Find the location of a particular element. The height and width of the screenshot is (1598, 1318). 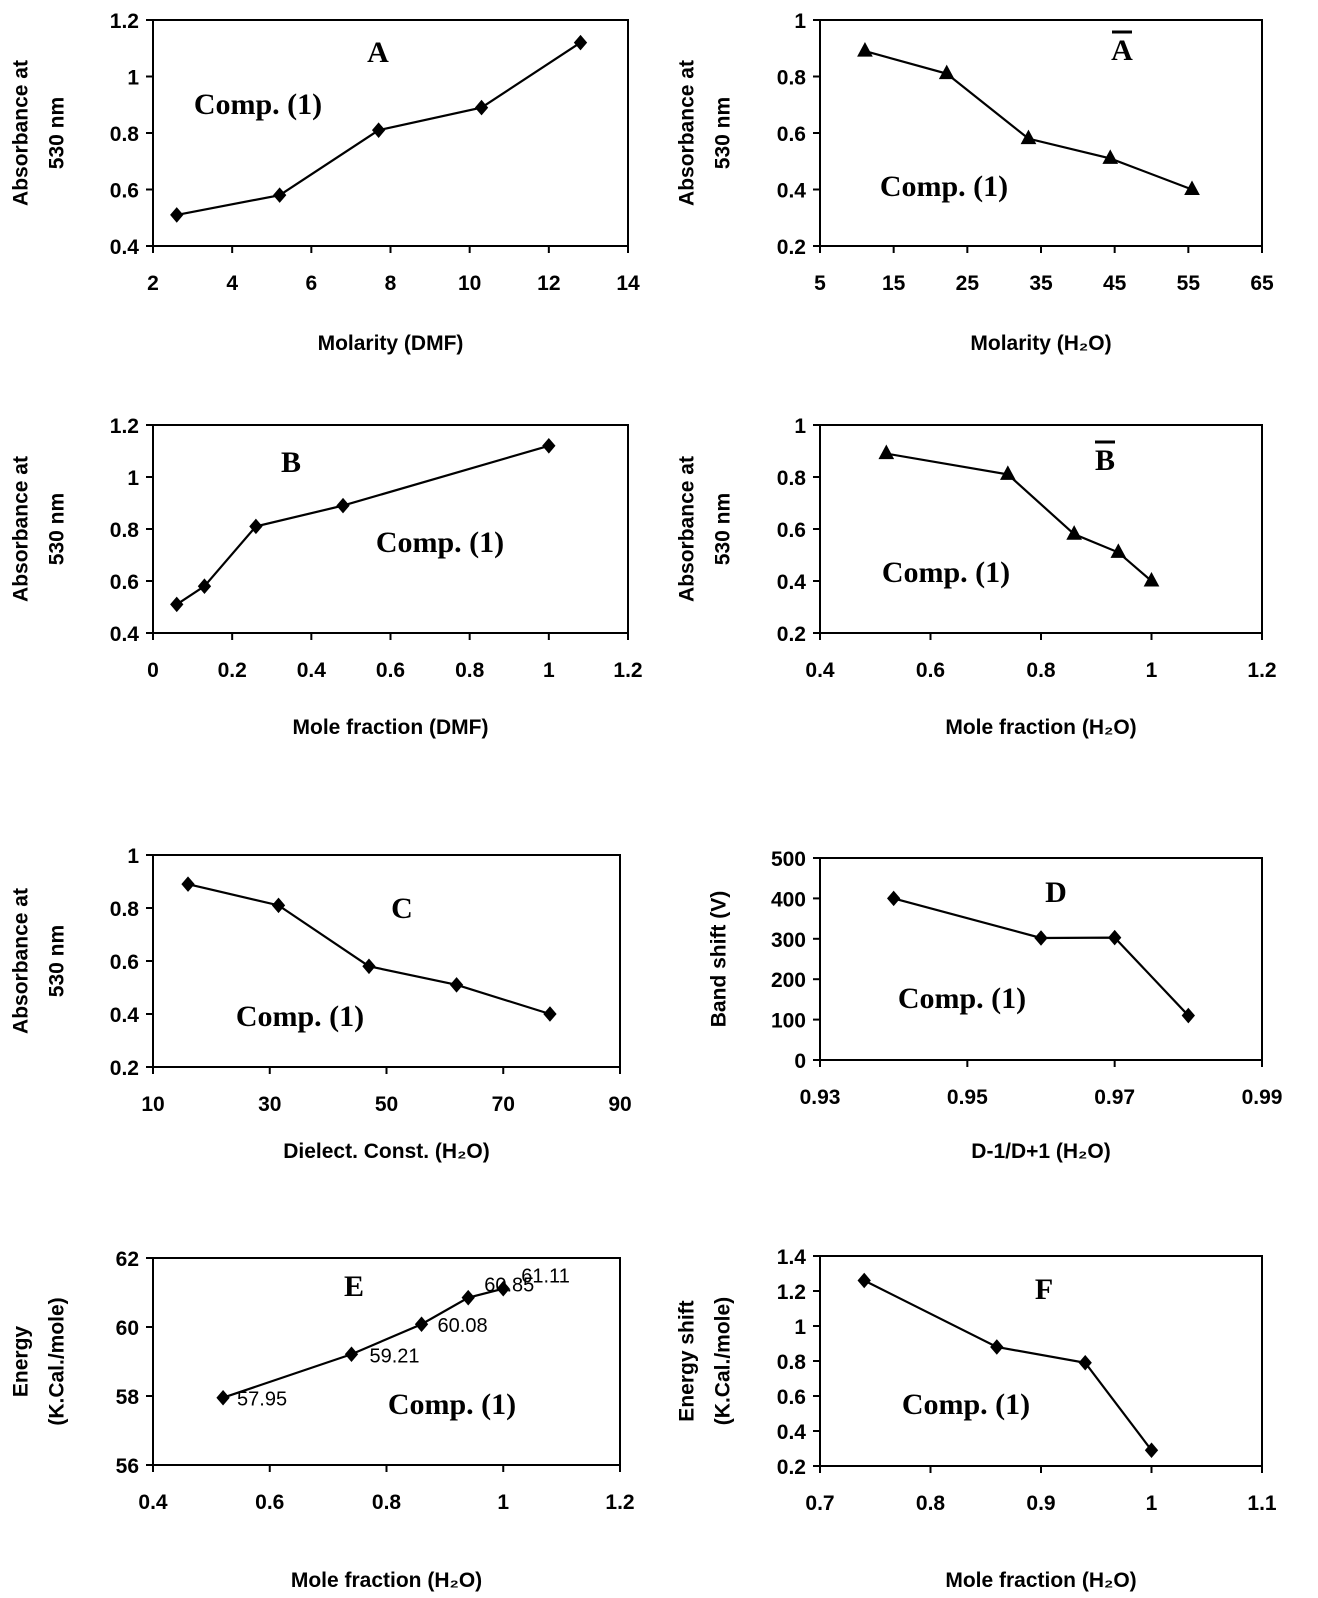

data-label: 60.85 is located at coordinates (509, 1286).